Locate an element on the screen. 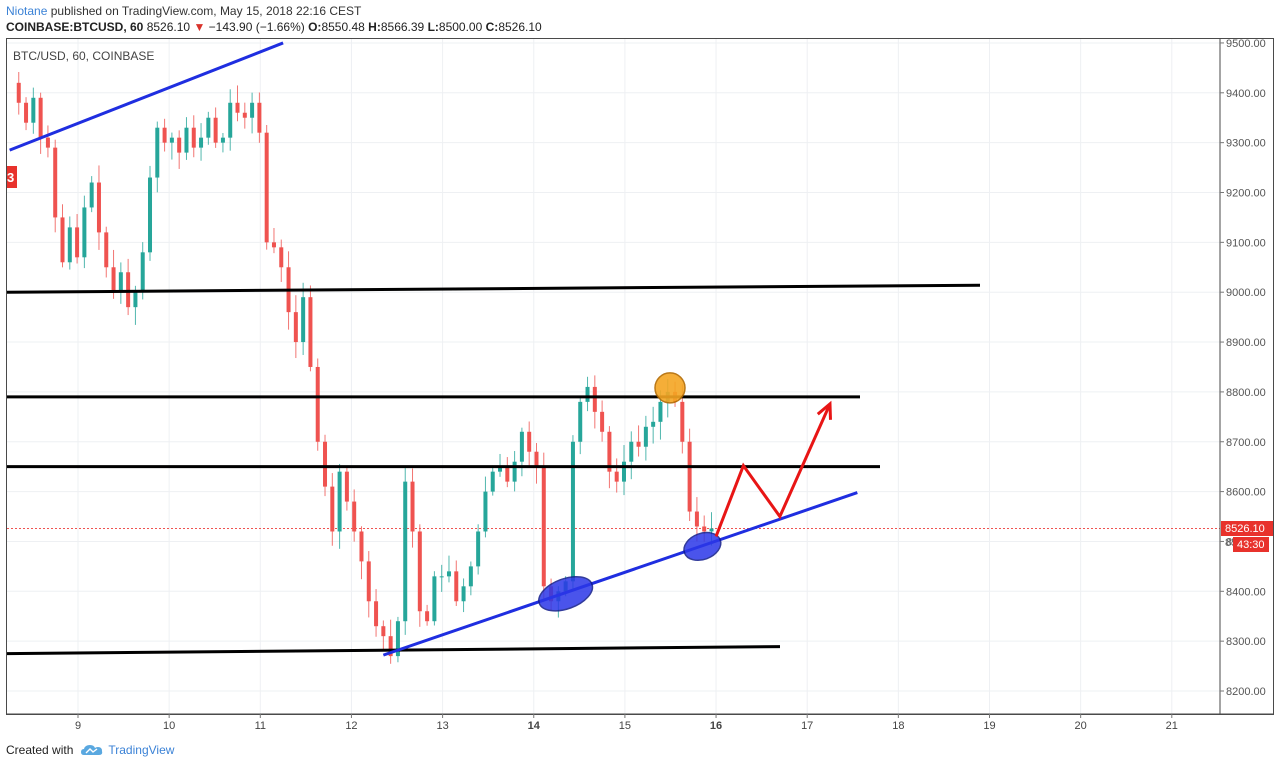  low-value: 8500.00 is located at coordinates (460, 27).